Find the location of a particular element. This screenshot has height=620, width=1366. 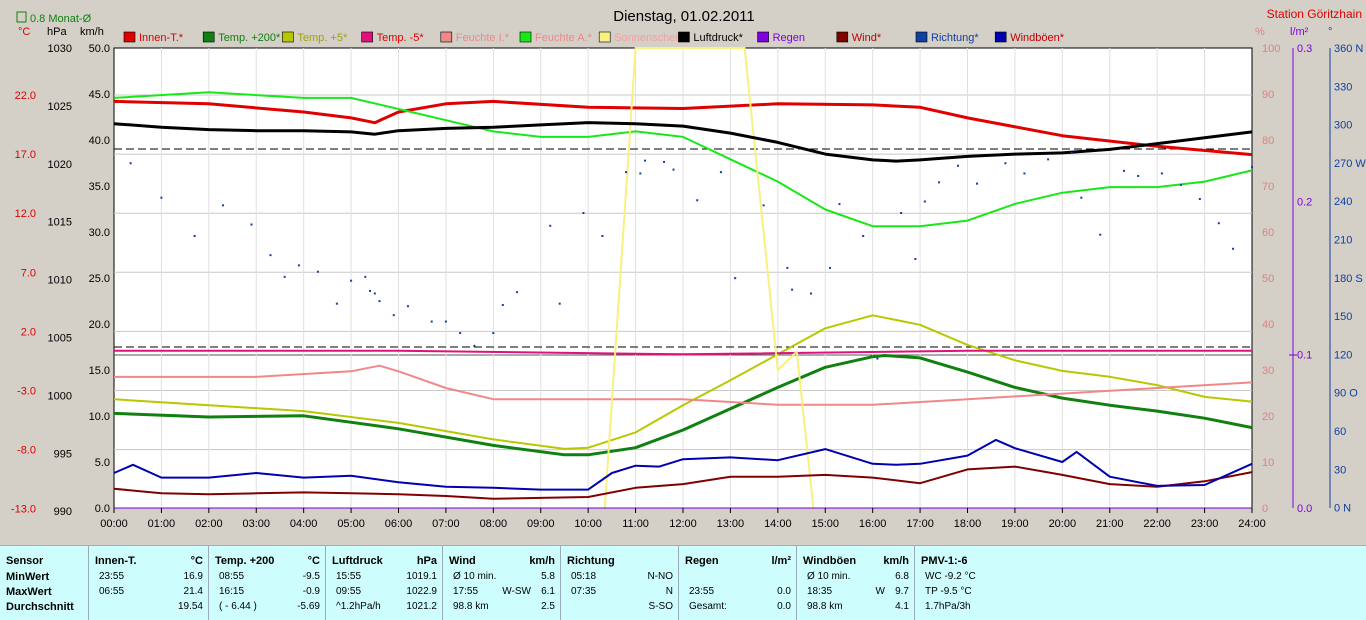

humidity-tick-label: 80 is located at coordinates (1268, 141).